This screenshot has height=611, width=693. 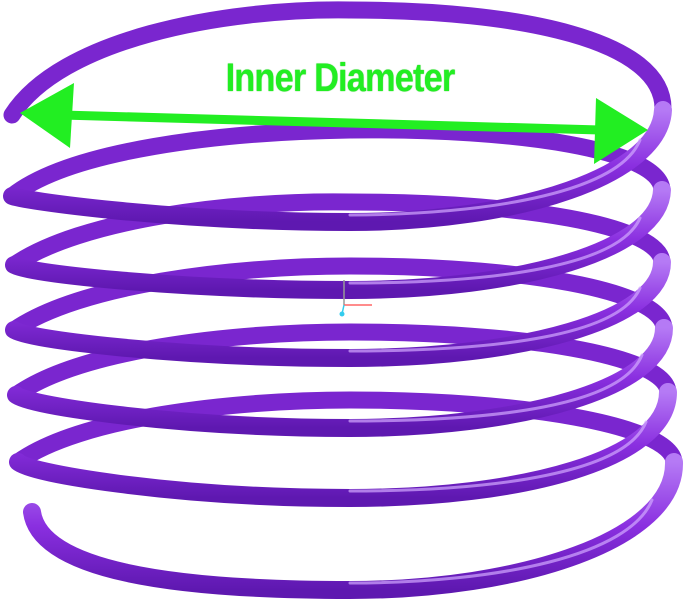 I want to click on inner-diameter-arrow, so click(x=334, y=123).